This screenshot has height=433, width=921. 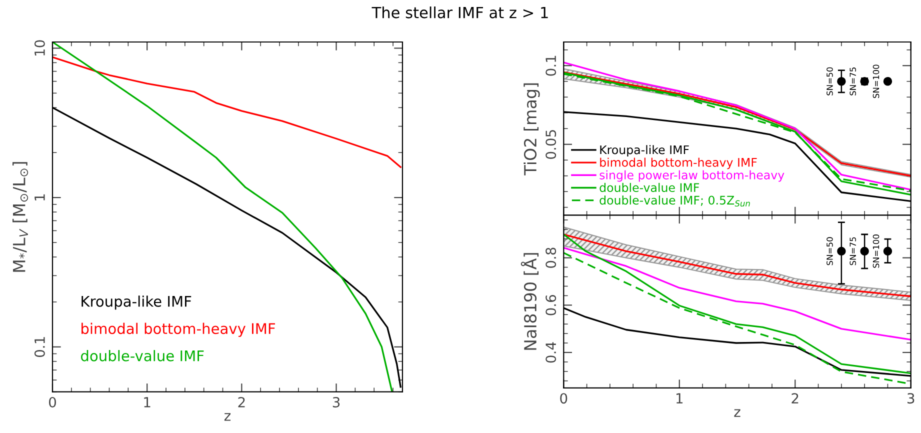 What do you see at coordinates (551, 258) in the screenshot?
I see `y-tick-label: 0.8` at bounding box center [551, 258].